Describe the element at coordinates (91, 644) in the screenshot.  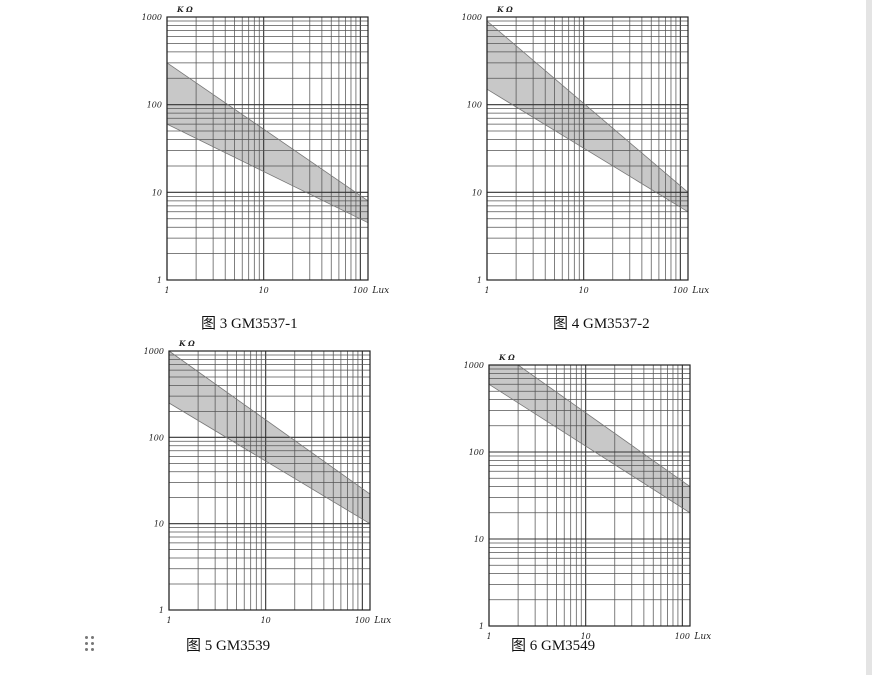
I see `drag-handle-icon` at that location.